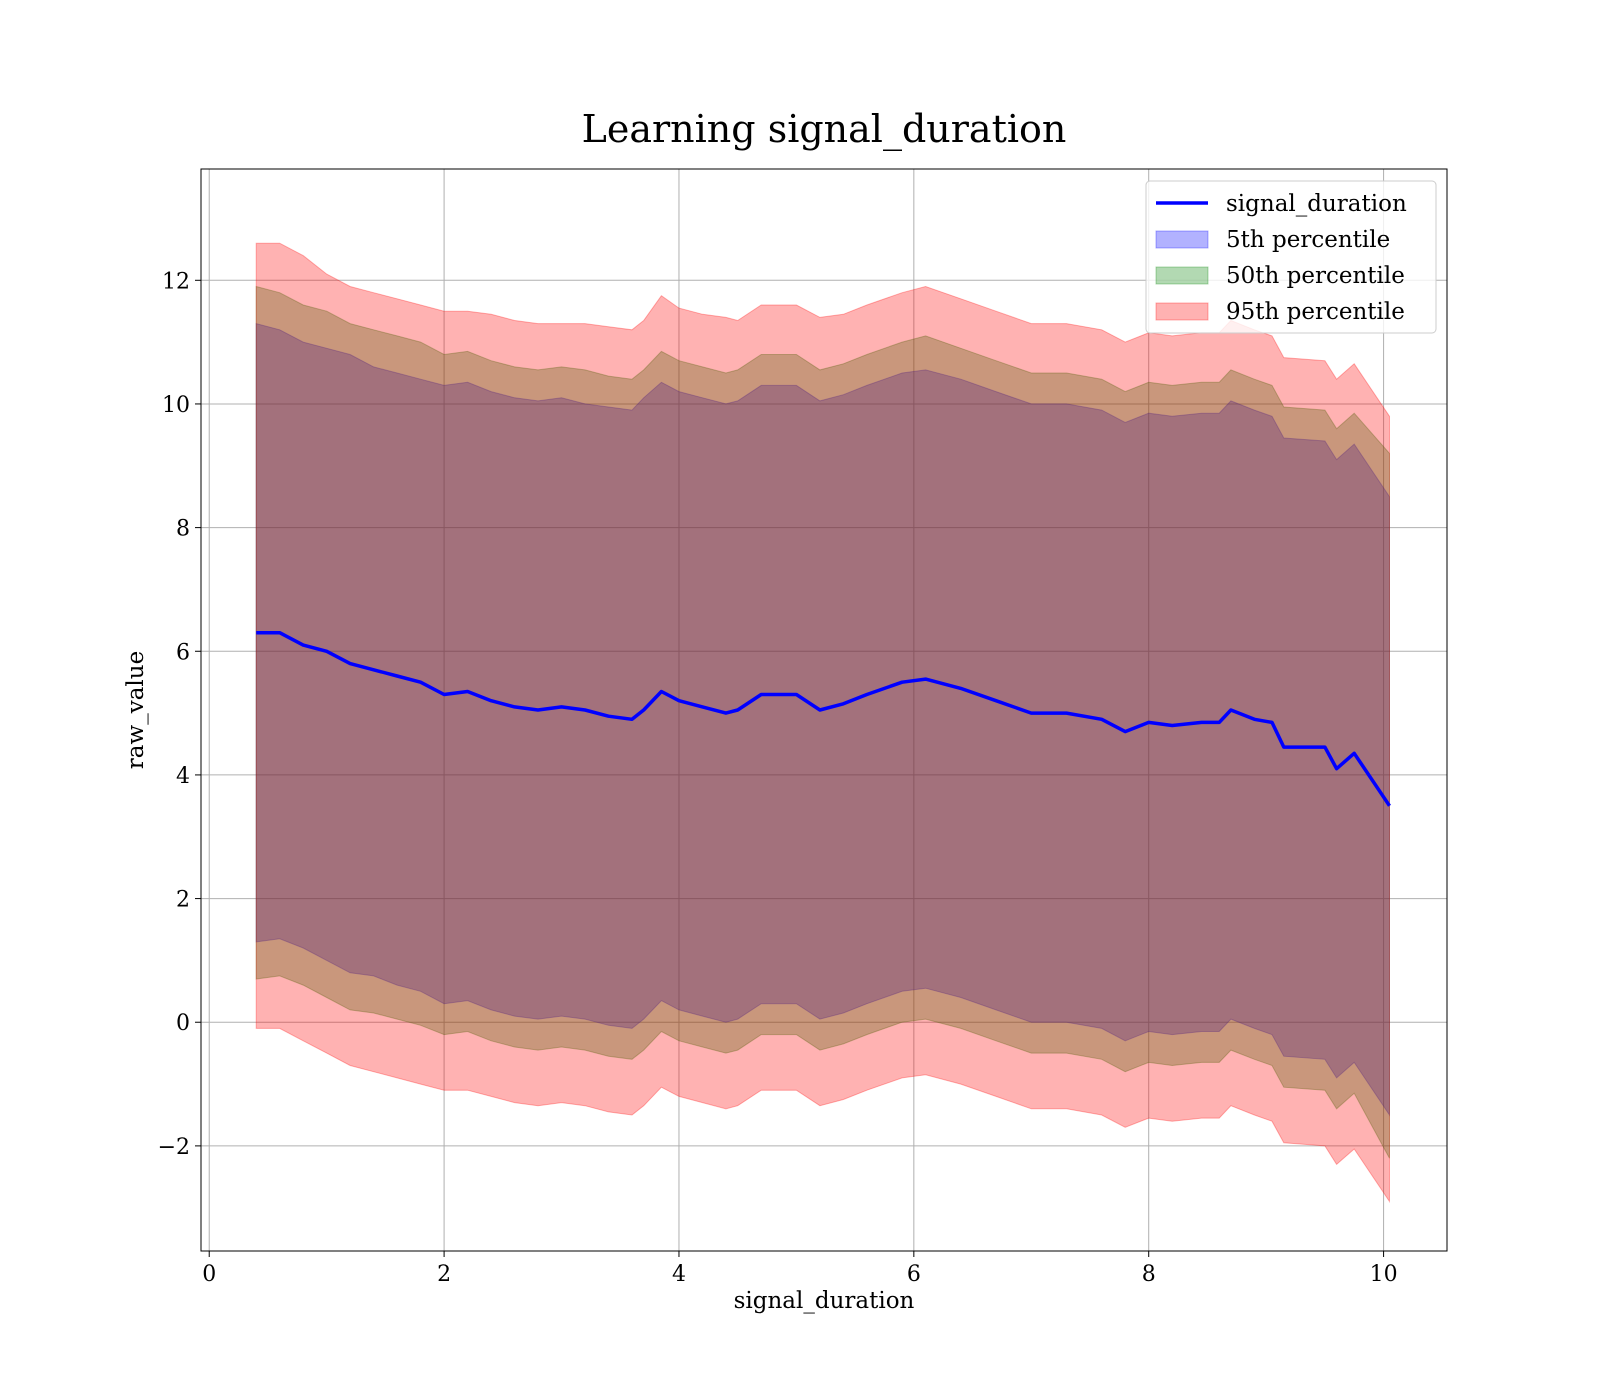 The width and height of the screenshot is (1600, 1400). I want to click on legend-label: 50th percentile, so click(1315, 276).